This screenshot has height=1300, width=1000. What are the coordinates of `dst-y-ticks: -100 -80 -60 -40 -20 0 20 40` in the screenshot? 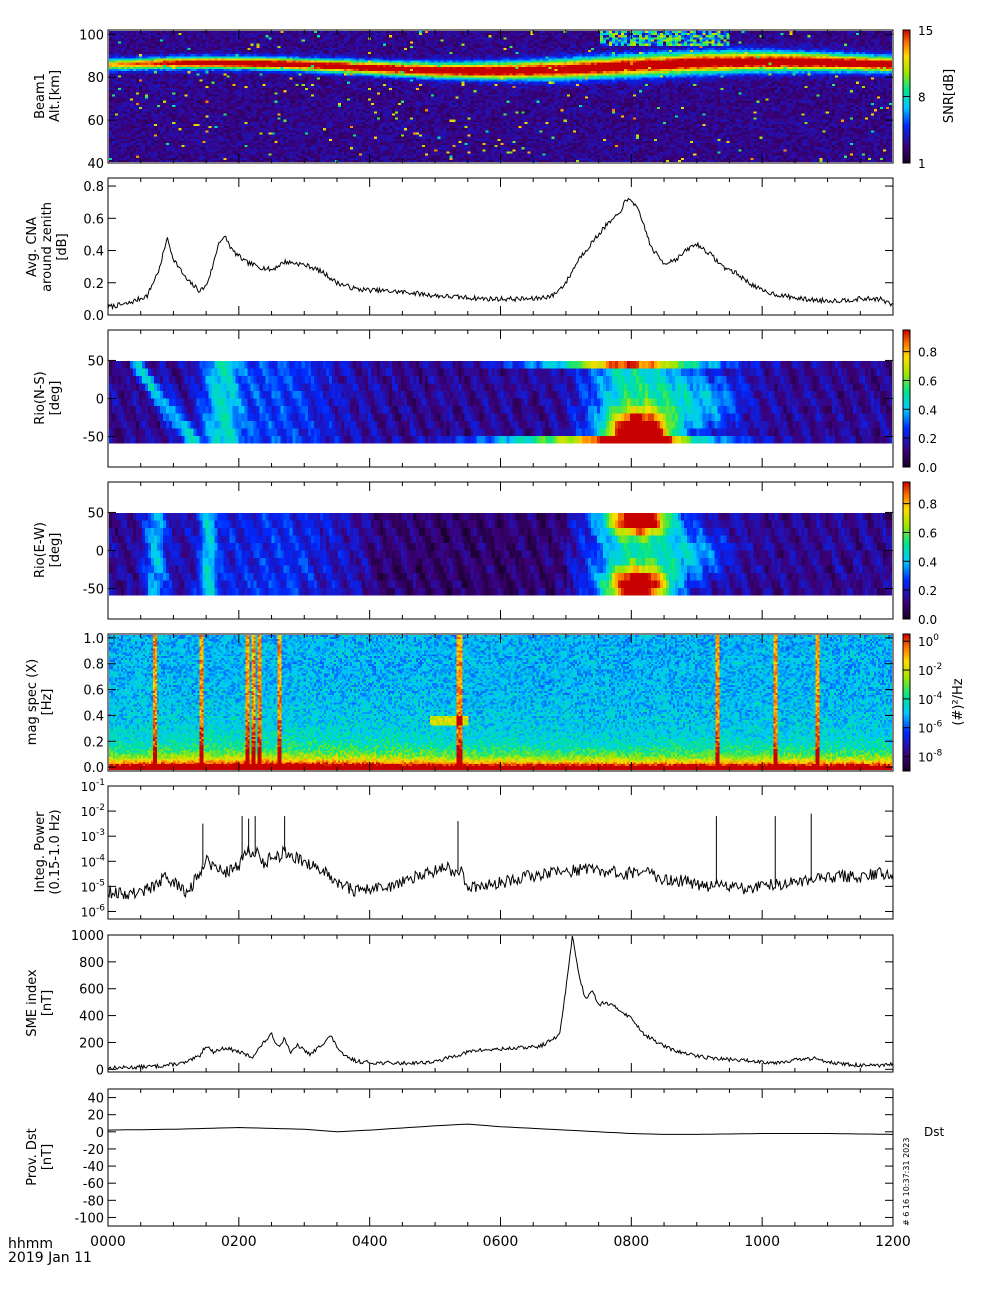 It's located at (483, 1159).